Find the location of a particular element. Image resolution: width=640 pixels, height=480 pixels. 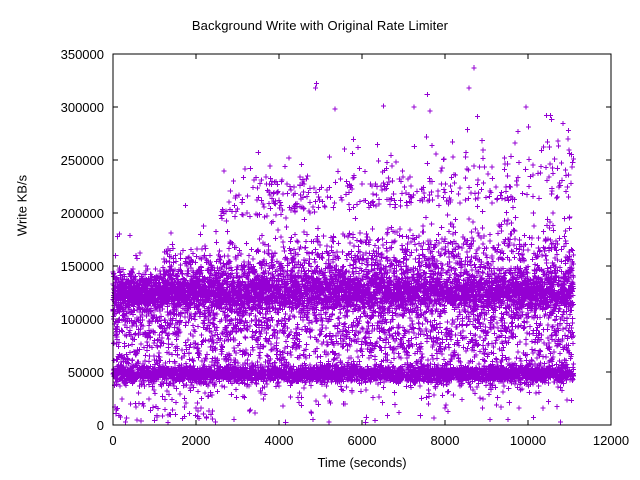

x-tick-label: 2000 is located at coordinates (196, 440).